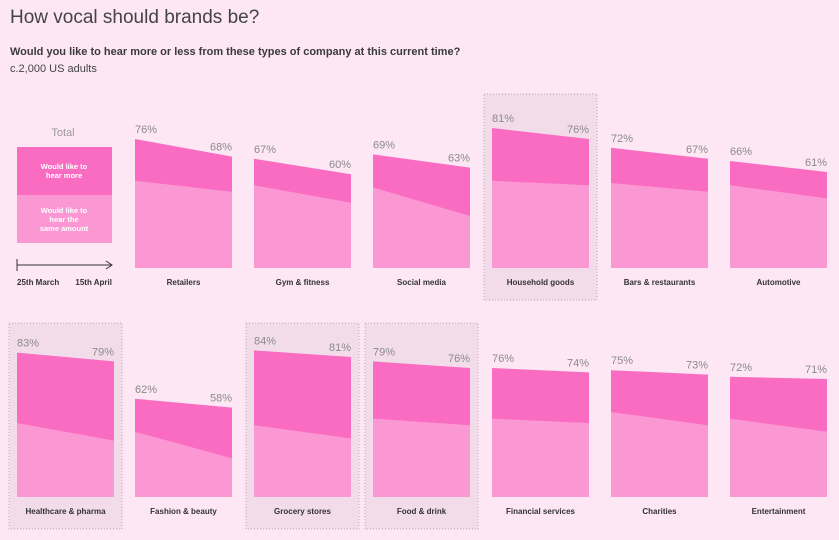  I want to click on start-value-label: 81%, so click(503, 119).